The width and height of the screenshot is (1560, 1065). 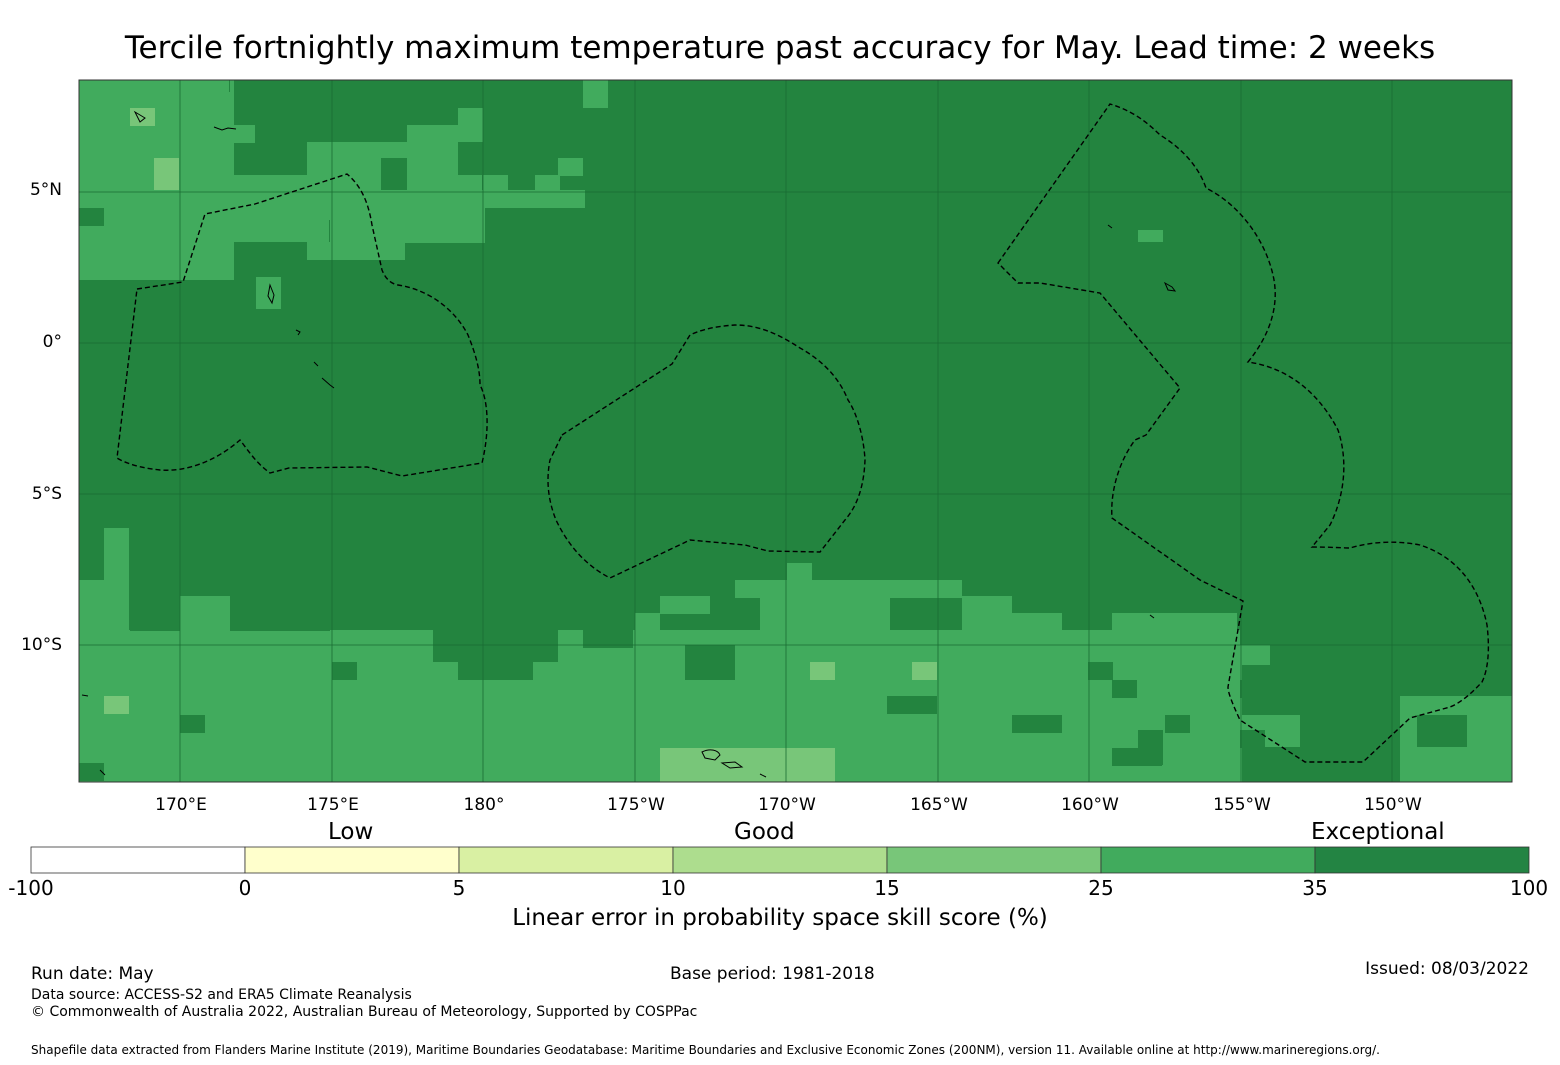 What do you see at coordinates (939, 805) in the screenshot?
I see `lon-tick-165w: 165°W` at bounding box center [939, 805].